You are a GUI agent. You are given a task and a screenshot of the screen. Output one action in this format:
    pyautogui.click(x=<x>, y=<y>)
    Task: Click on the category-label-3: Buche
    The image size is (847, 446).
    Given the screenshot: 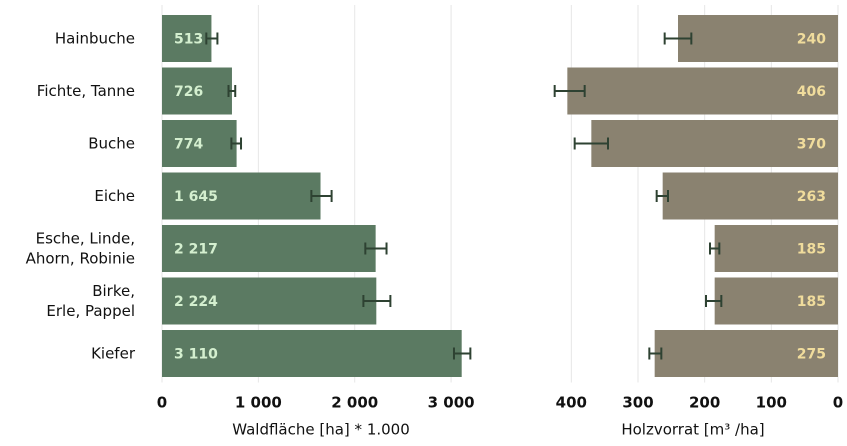 What is the action you would take?
    pyautogui.click(x=111, y=144)
    